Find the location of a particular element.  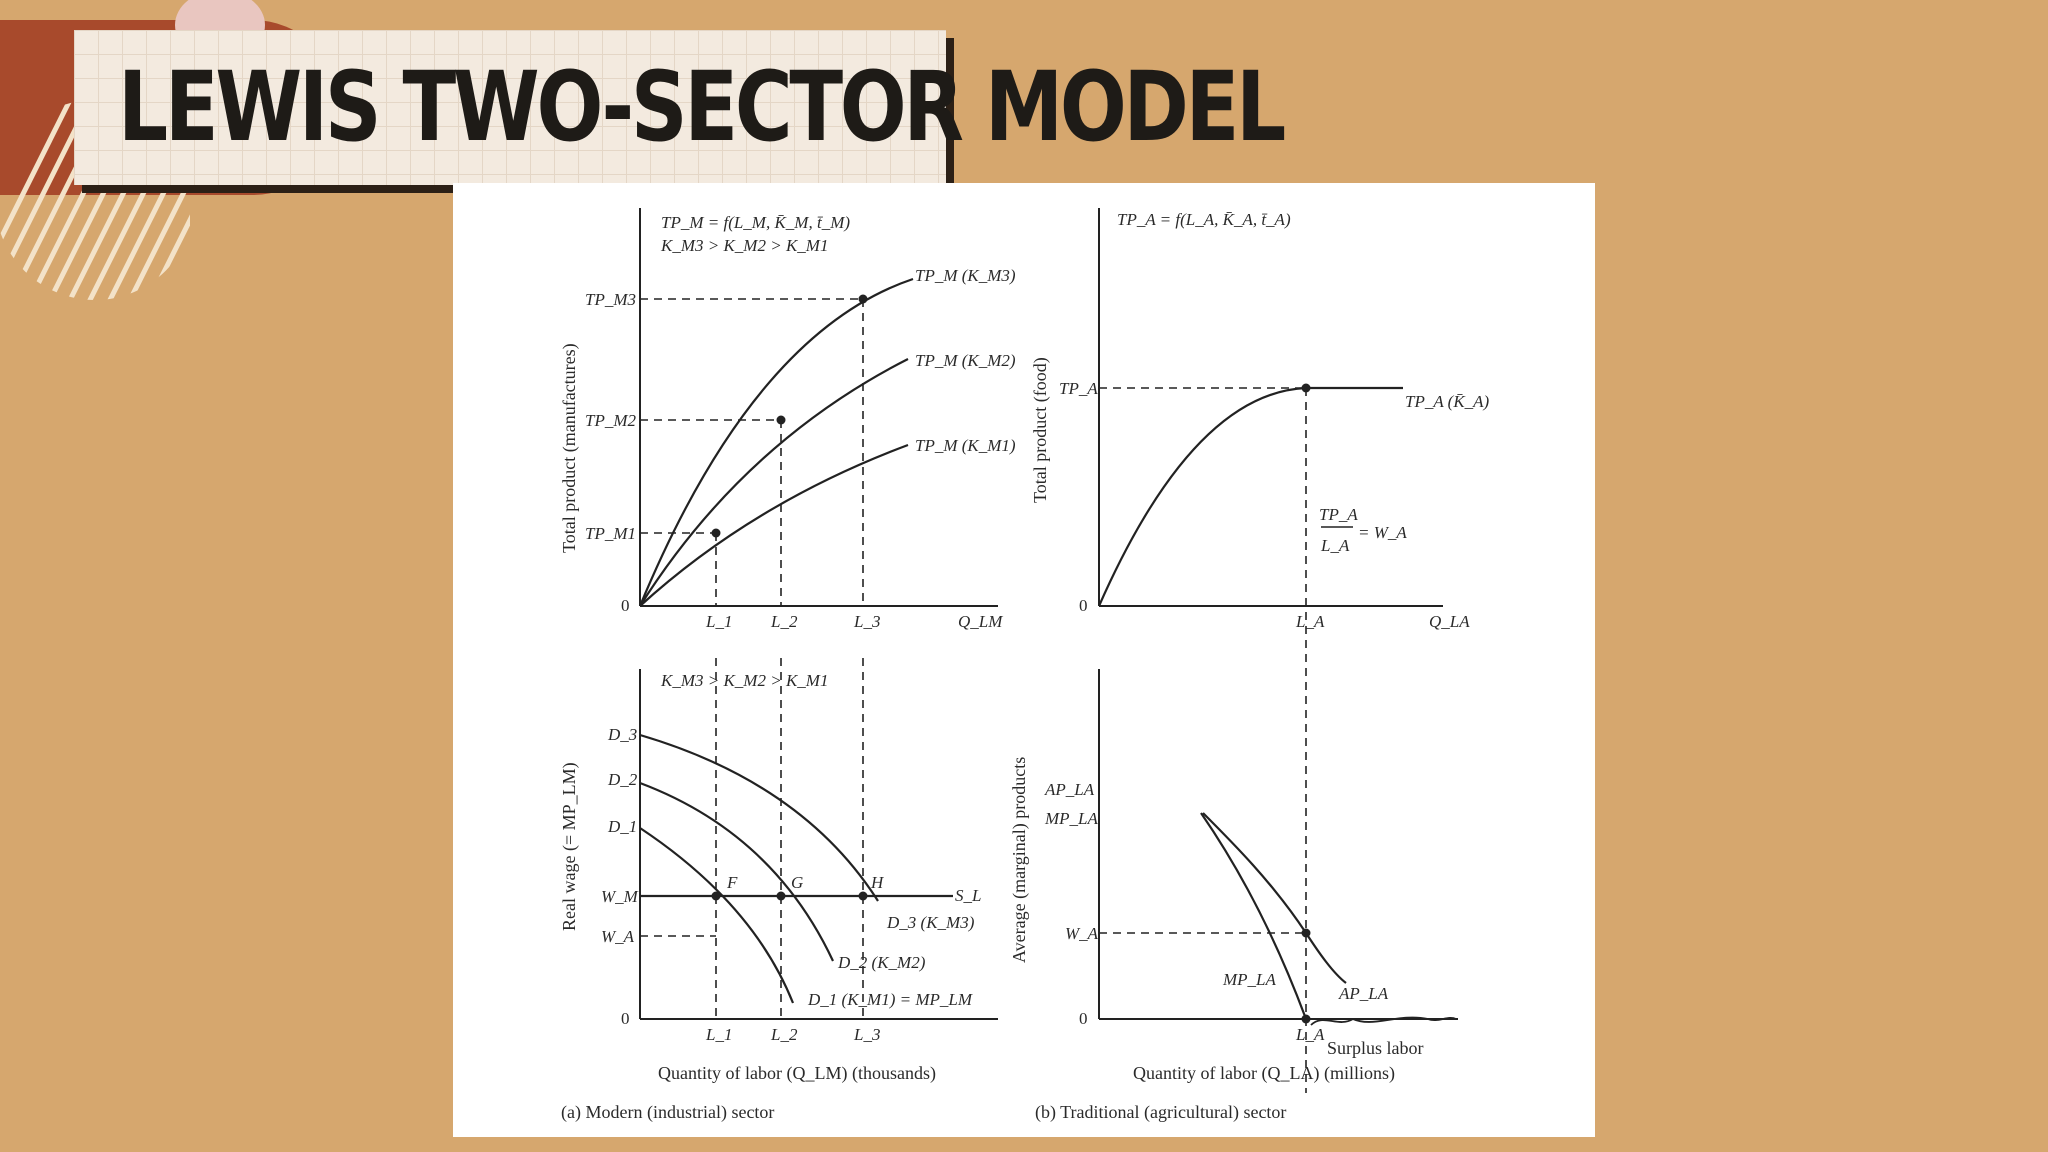

curve-tpm-km2 is located at coordinates (774, 482).